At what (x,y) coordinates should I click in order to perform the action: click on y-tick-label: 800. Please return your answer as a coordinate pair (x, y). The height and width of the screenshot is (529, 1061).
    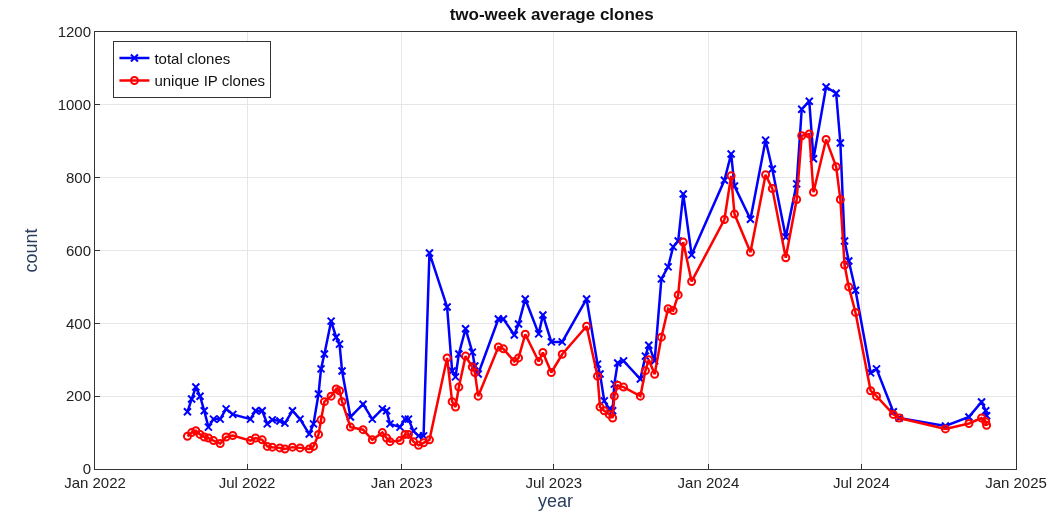
    Looking at the image, I should click on (78, 177).